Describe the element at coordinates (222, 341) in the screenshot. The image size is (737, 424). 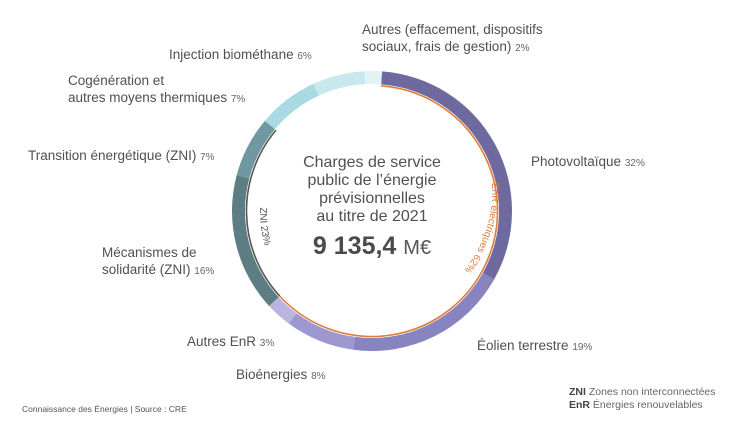
I see `label-name: Autres EnR` at that location.